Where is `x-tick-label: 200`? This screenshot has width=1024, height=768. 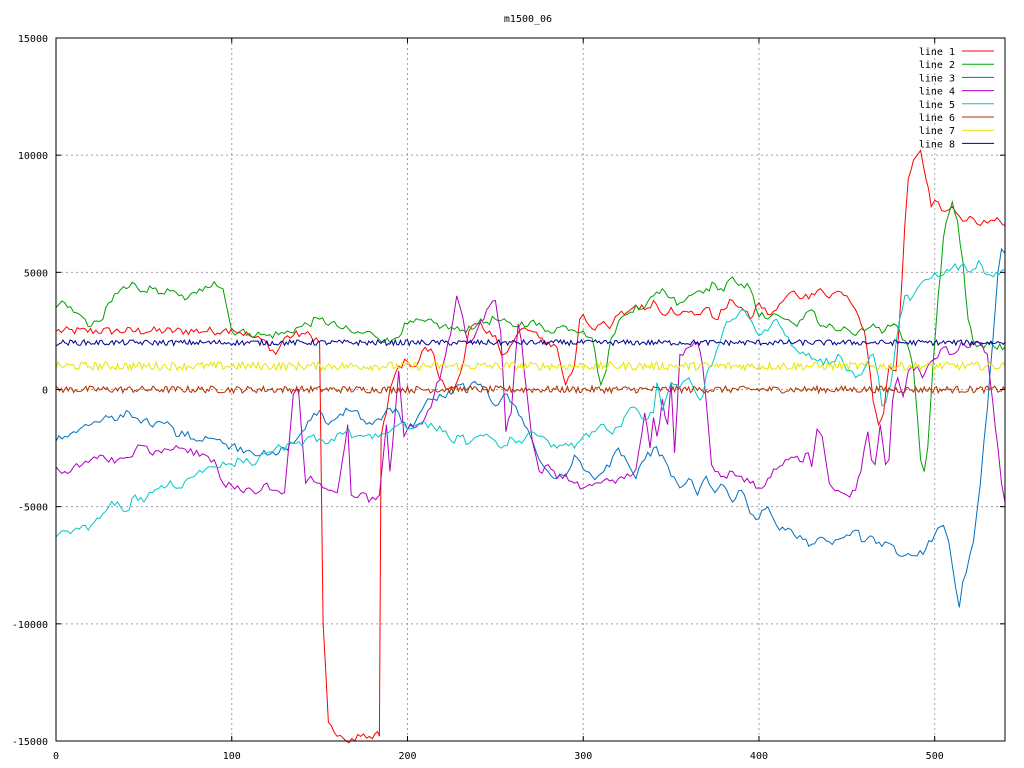 x-tick-label: 200 is located at coordinates (407, 756).